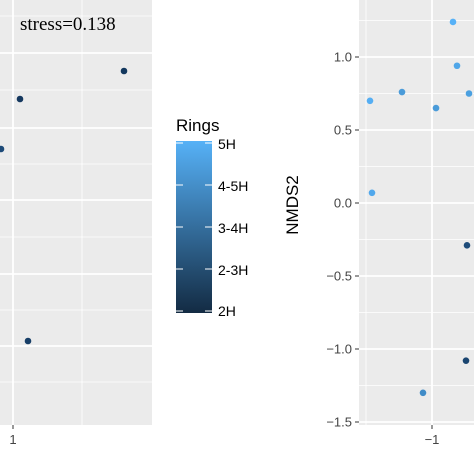 The width and height of the screenshot is (474, 474). Describe the element at coordinates (342, 240) in the screenshot. I see `right-y-ticks: 1.0 0.5 0.0 −0.5 −1.0 −1.5` at that location.